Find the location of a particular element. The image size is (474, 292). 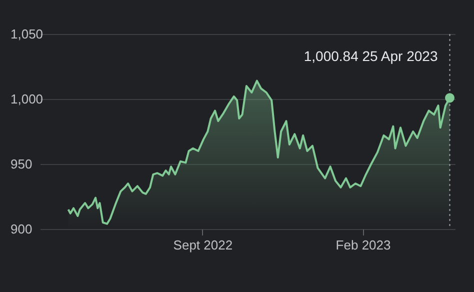

y-tick-label: 1,000 is located at coordinates (27, 99).